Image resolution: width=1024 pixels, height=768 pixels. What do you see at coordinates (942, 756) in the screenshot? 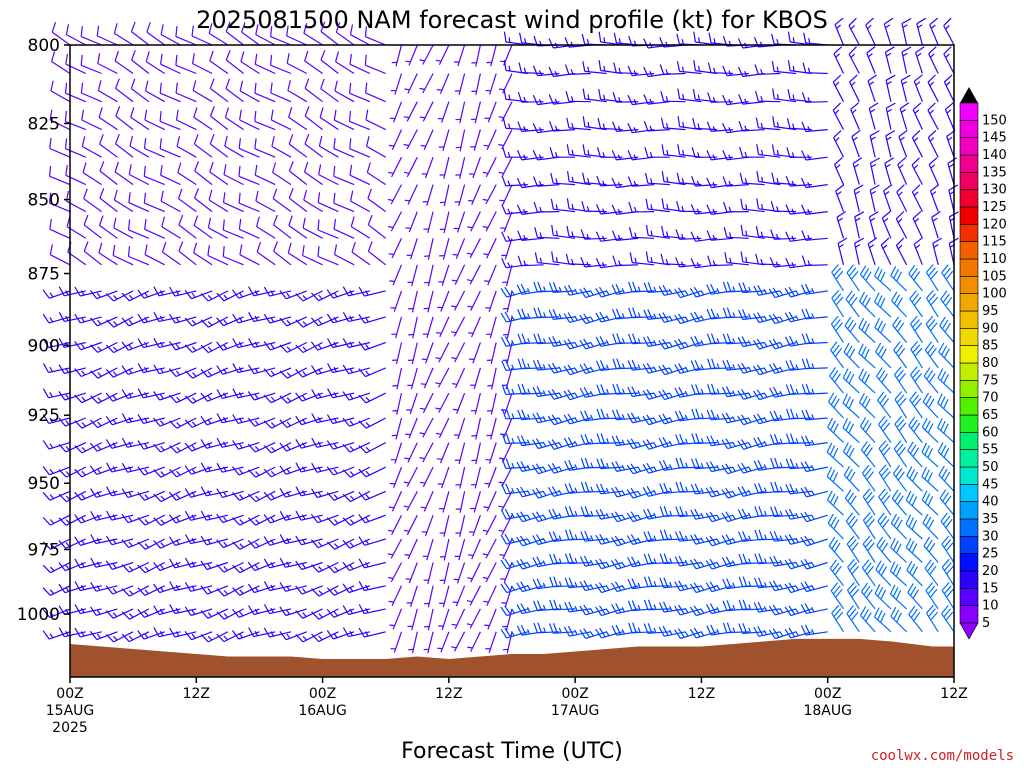
I see `credit-text: coolwx.com/models` at bounding box center [942, 756].